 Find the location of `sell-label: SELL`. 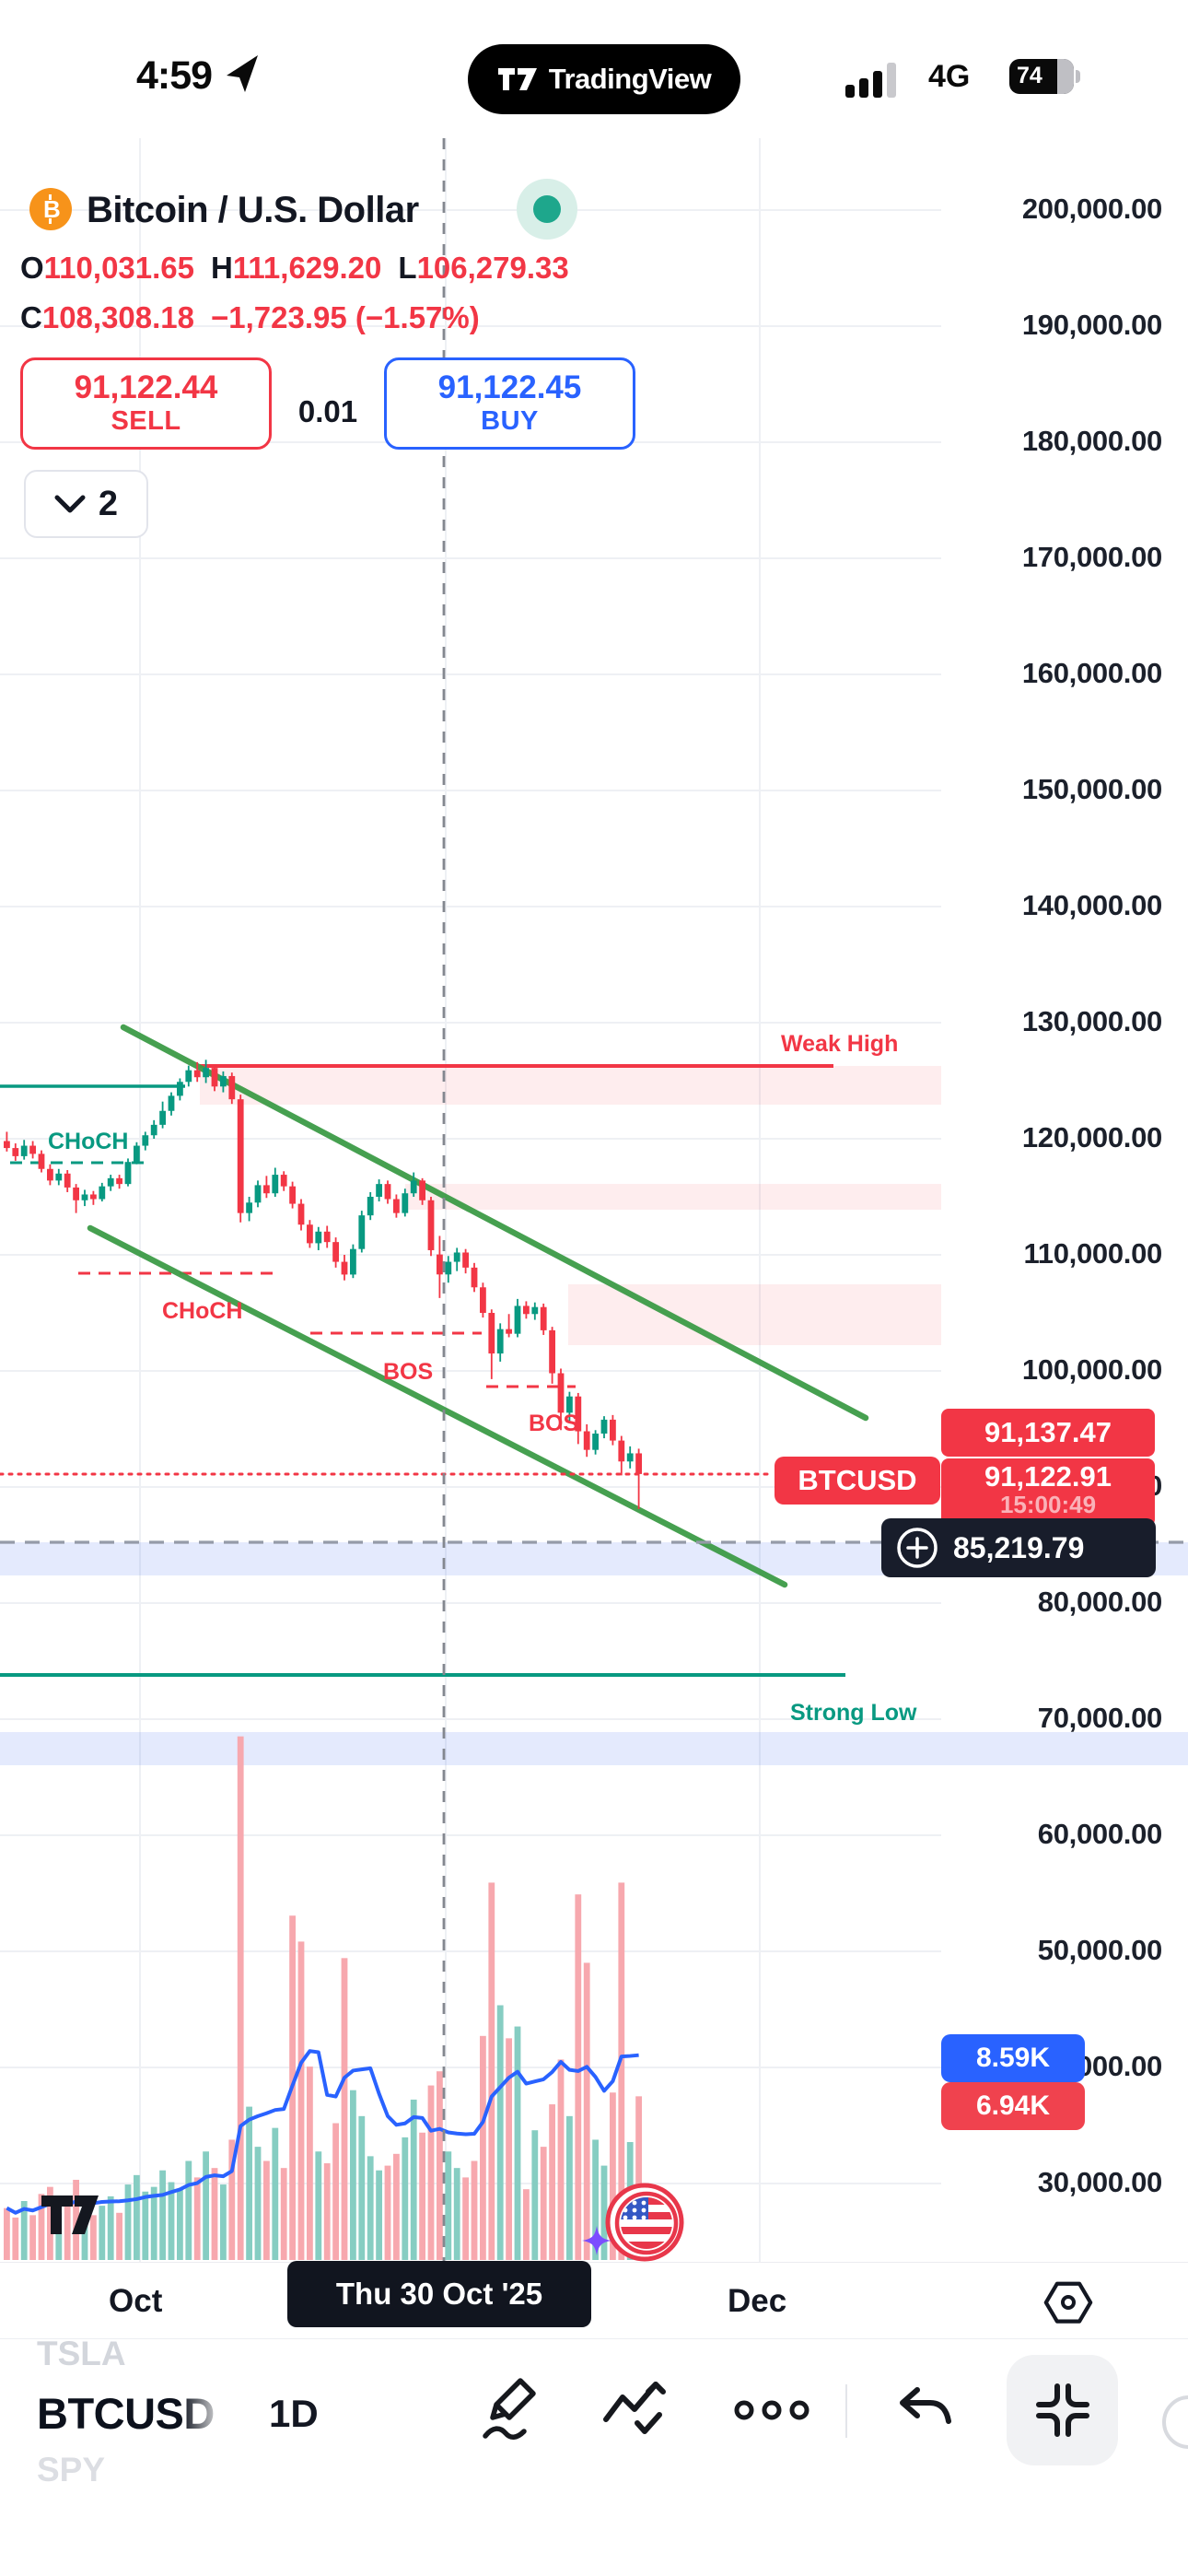

sell-label: SELL is located at coordinates (146, 421).